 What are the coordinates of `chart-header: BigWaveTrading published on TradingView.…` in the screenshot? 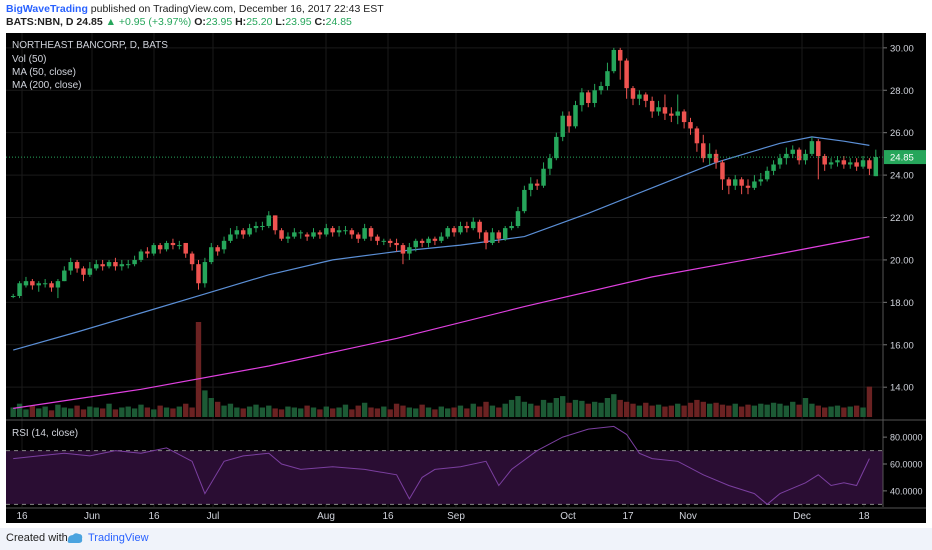 It's located at (466, 15).